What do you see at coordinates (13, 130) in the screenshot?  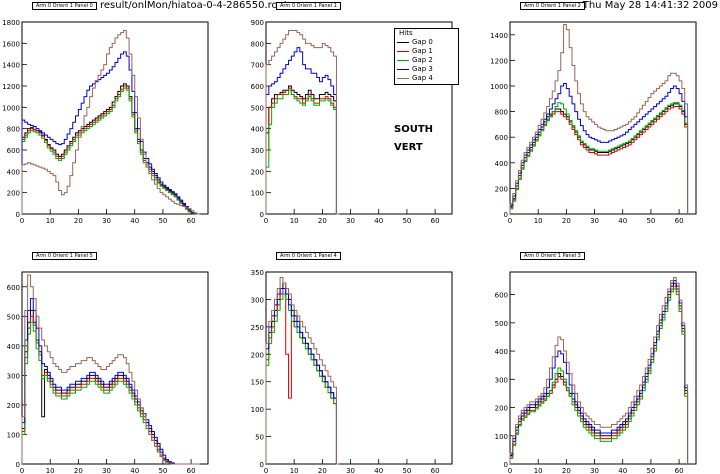 I see `y-tick-label: 800` at bounding box center [13, 130].